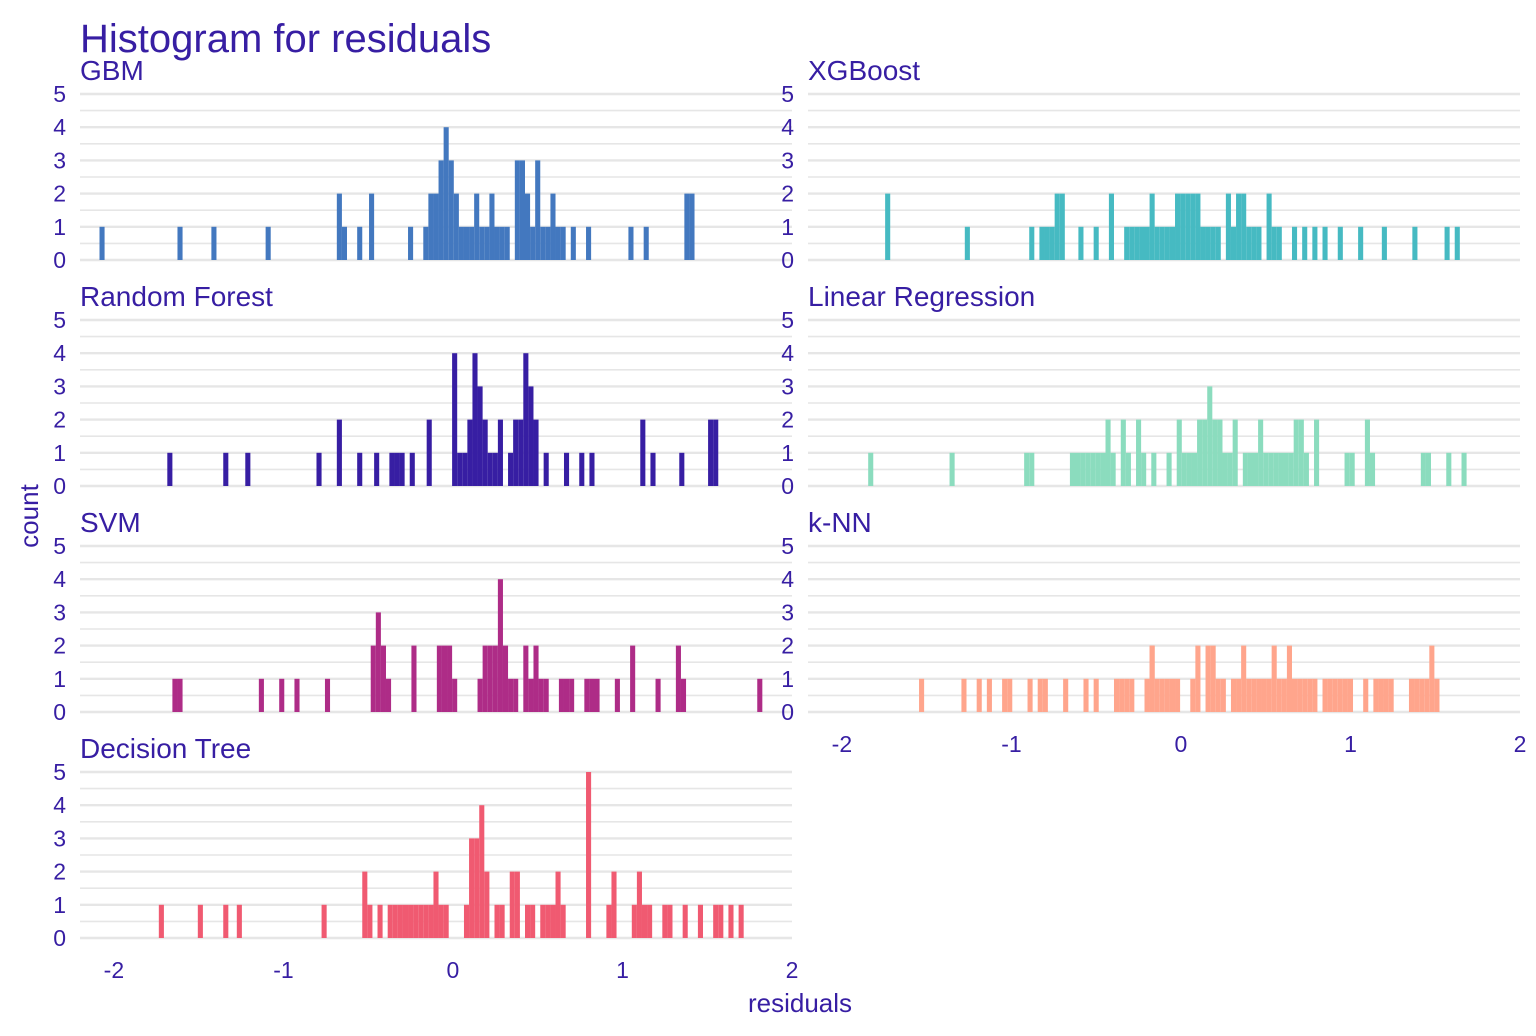 The image size is (1536, 1036). Describe the element at coordinates (425, 858) in the screenshot. I see `panel-decision-tree: Decision Tree 0 1 2 3 4 5 -2 -1 0 1 2` at that location.